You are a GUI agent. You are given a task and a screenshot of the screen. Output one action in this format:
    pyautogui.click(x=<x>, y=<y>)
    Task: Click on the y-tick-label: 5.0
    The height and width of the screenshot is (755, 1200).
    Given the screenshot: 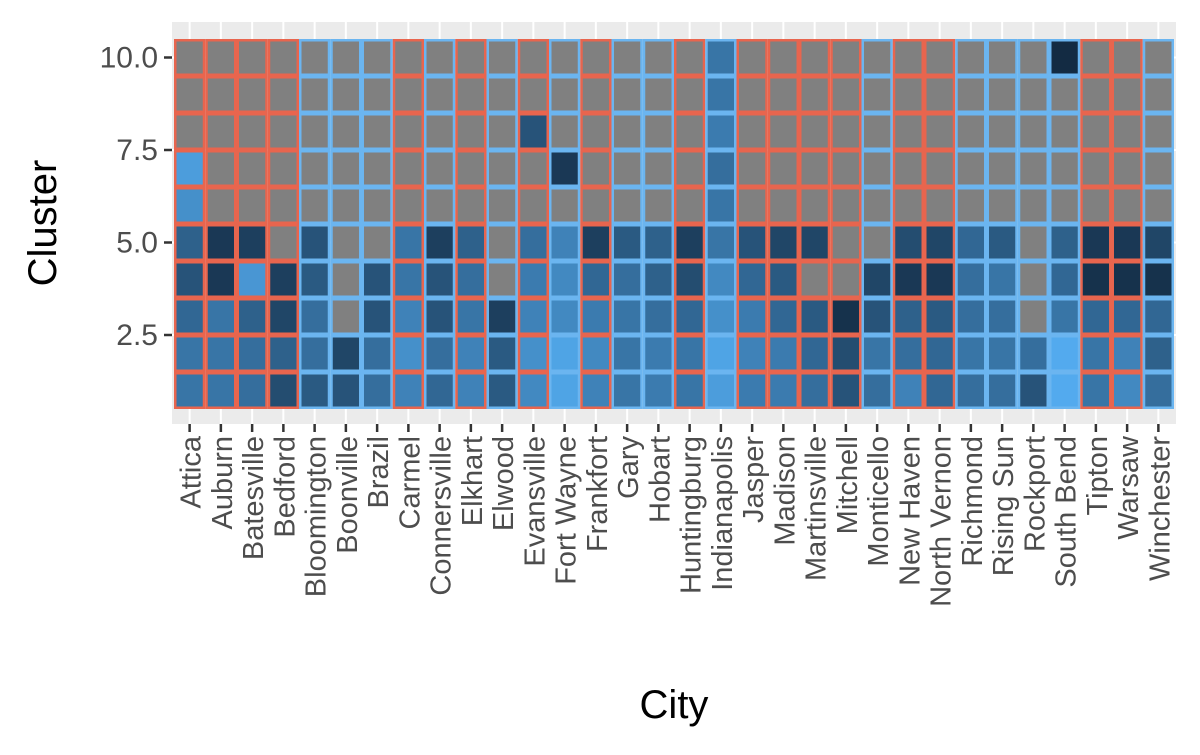 What is the action you would take?
    pyautogui.click(x=137, y=243)
    